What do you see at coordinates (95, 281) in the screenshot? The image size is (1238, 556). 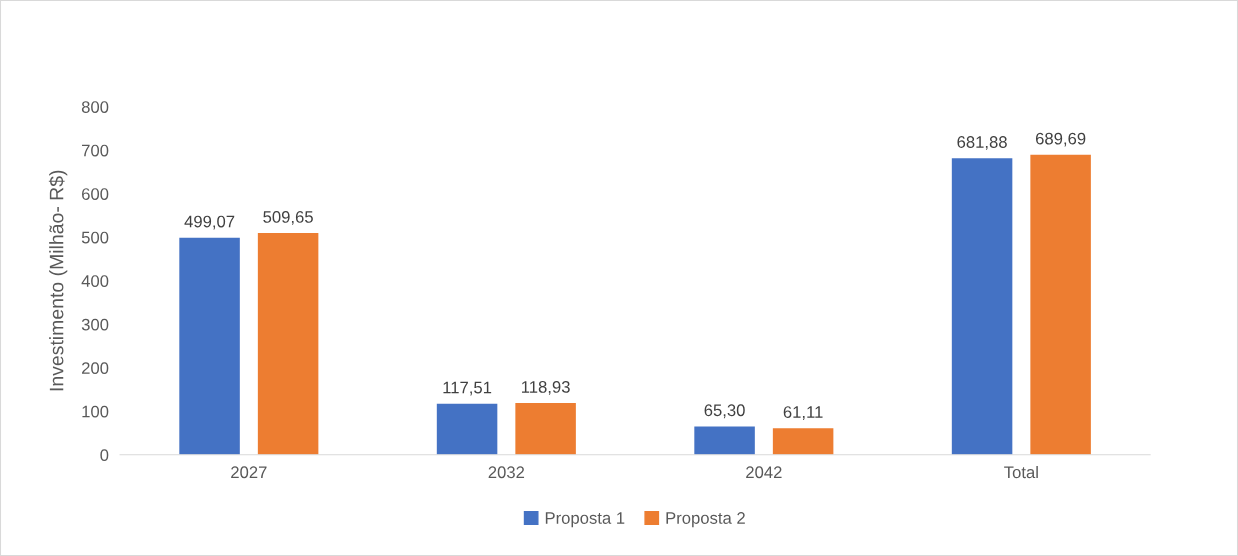 I see `y-tick-label: 400` at bounding box center [95, 281].